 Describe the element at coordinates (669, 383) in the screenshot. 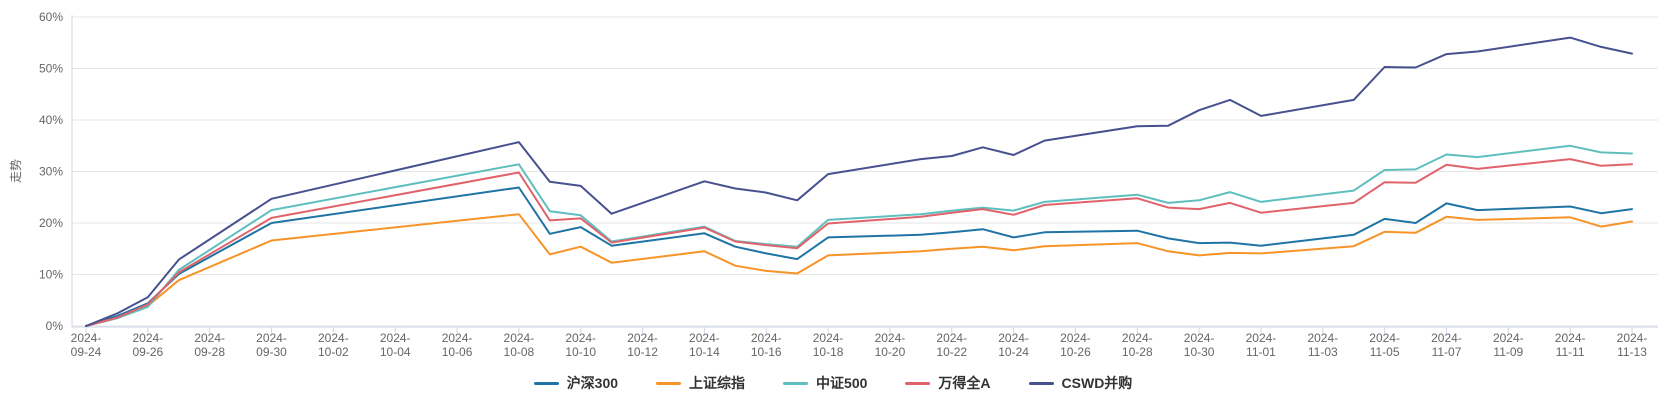

I see `legend-swatch-szzz` at that location.